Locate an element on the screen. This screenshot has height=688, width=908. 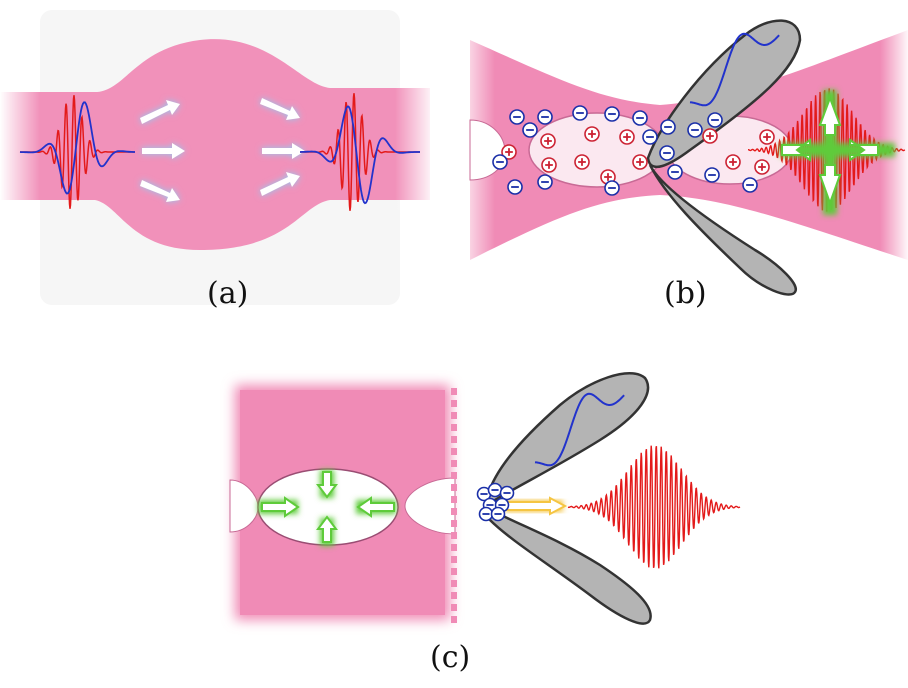
electron-group-b is located at coordinates (625, 150).